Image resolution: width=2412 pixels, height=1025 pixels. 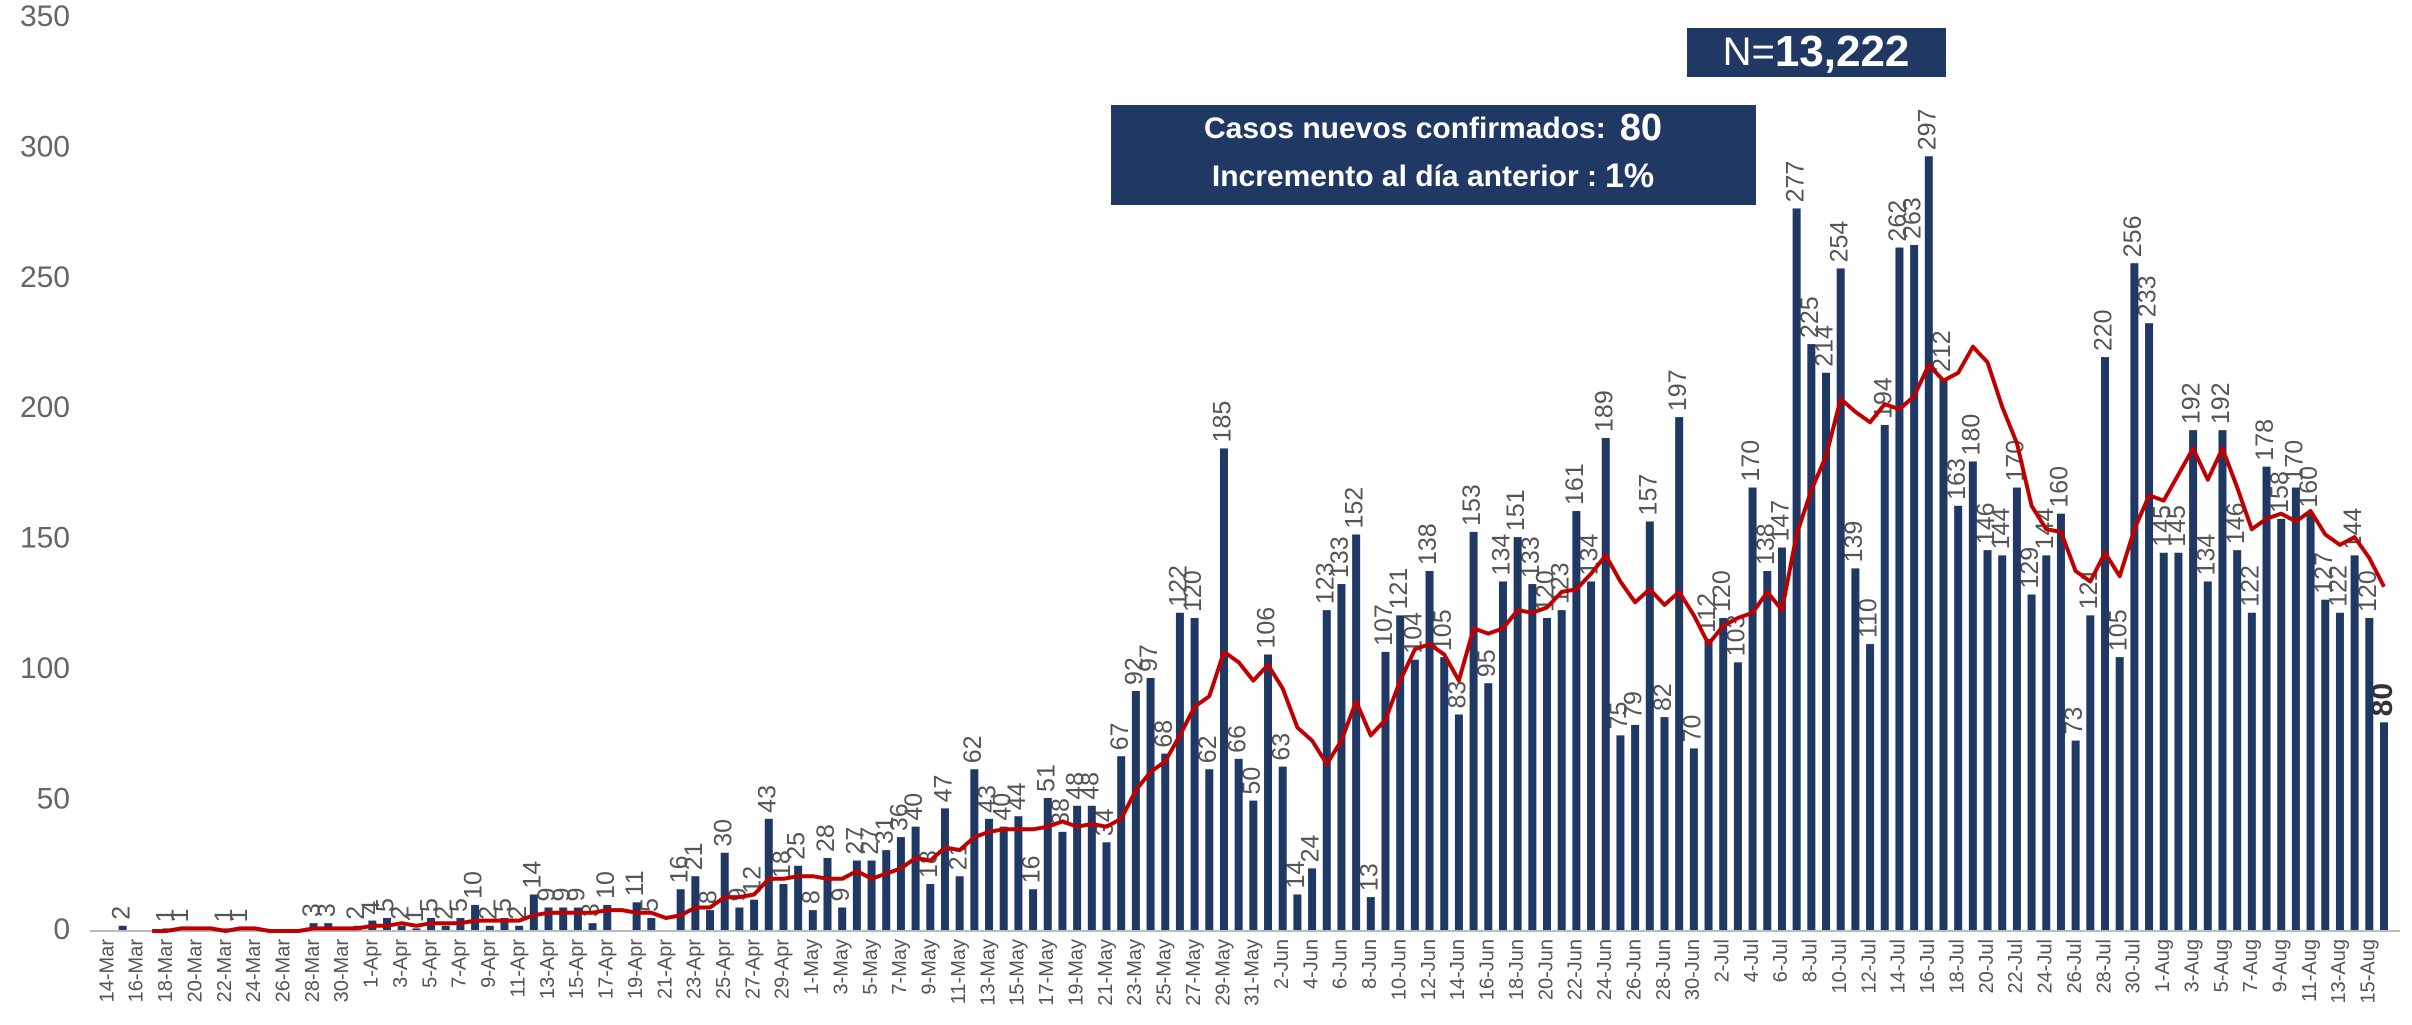 What do you see at coordinates (1282, 964) in the screenshot?
I see `x-tick-label: 2-Jun` at bounding box center [1282, 964].